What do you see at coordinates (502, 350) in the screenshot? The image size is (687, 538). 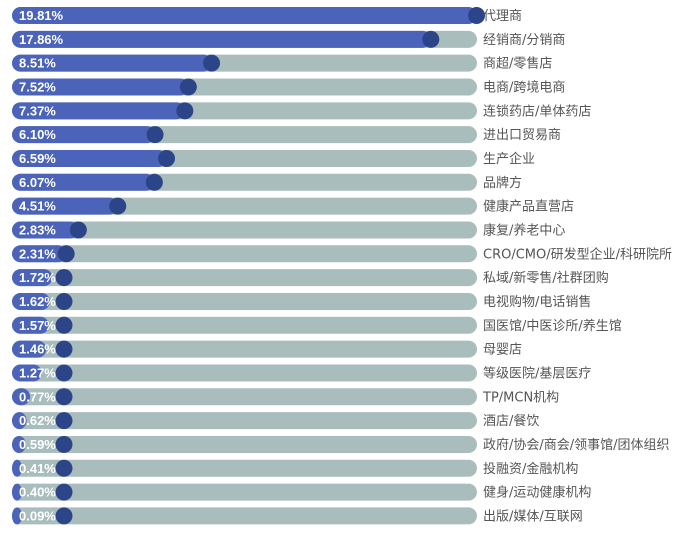 I see `category-label: 母婴店` at bounding box center [502, 350].